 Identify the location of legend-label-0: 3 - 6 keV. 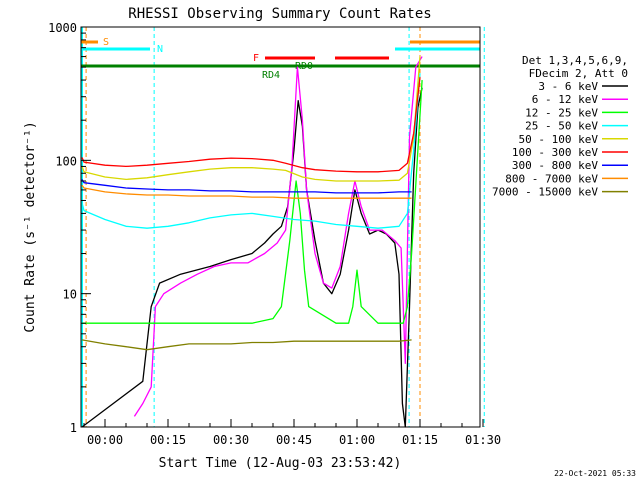
(568, 86).